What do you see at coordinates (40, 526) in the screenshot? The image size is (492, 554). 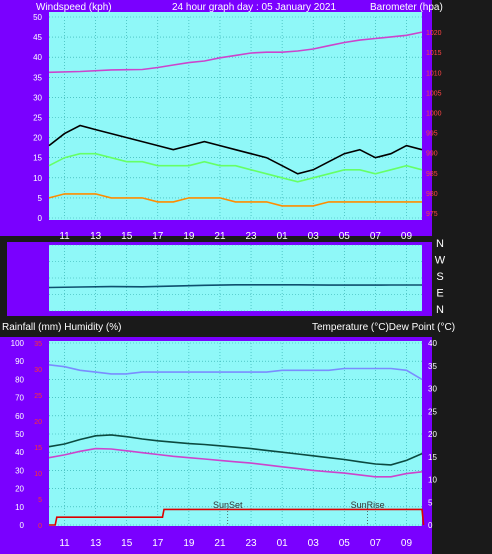 I see `rain-tick: 0` at bounding box center [40, 526].